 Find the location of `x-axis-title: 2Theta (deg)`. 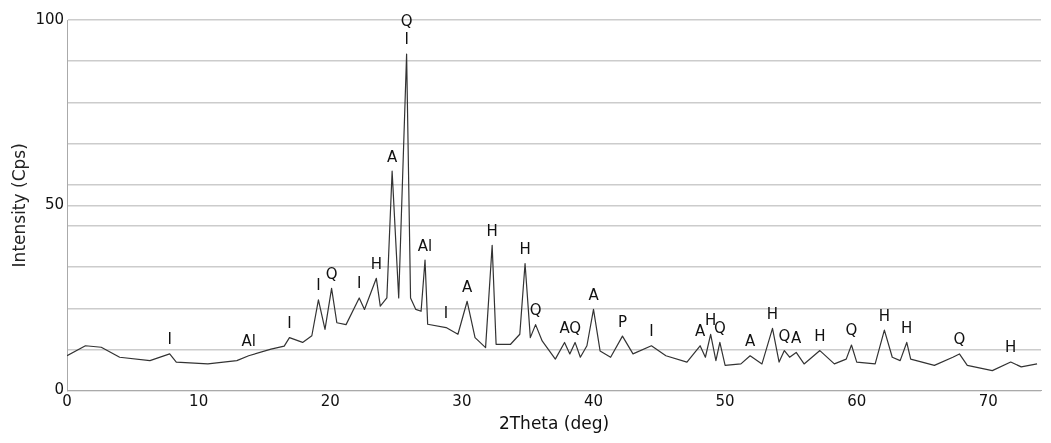

x-axis-title: 2Theta (deg) is located at coordinates (554, 423).